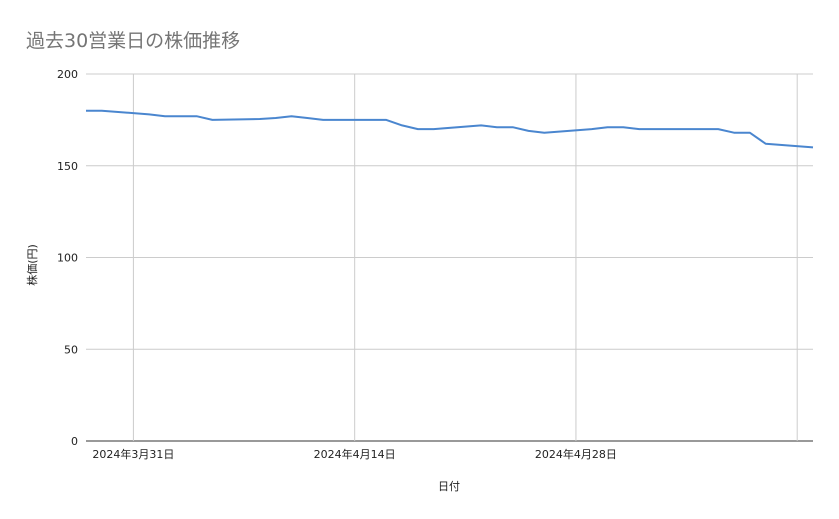  I want to click on x-axis-label: 日付, so click(449, 486).